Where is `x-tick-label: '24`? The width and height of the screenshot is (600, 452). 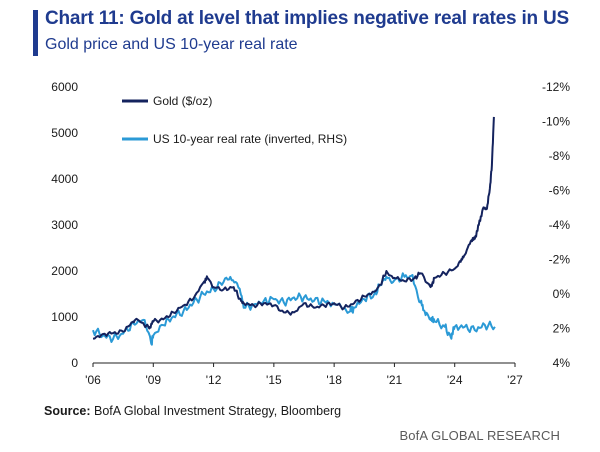
x-tick-label: '24 is located at coordinates (455, 380).